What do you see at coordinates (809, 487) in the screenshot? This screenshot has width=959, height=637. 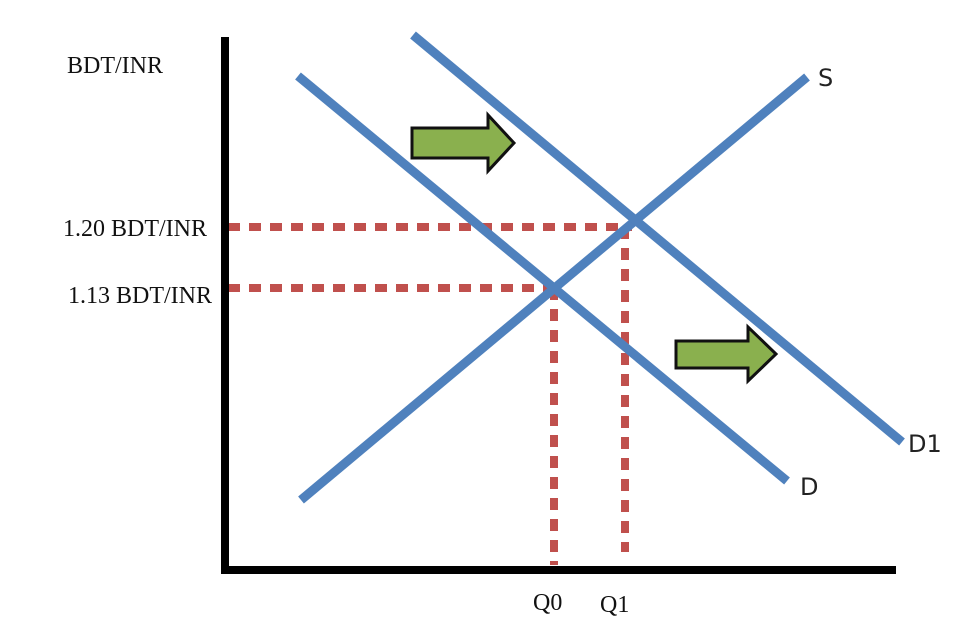 I see `demand-label: D` at bounding box center [809, 487].